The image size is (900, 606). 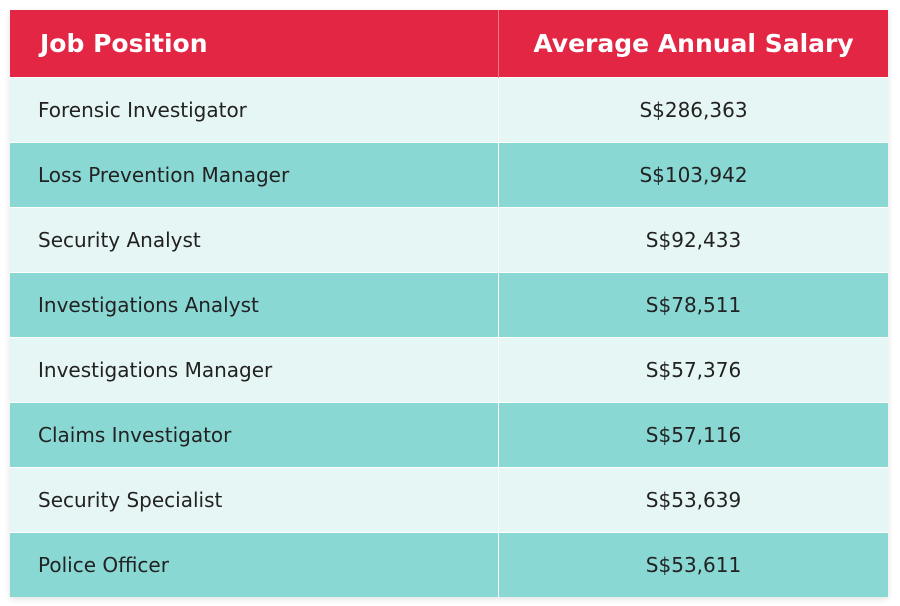 I want to click on salary-cell: S$53,639, so click(x=693, y=500).